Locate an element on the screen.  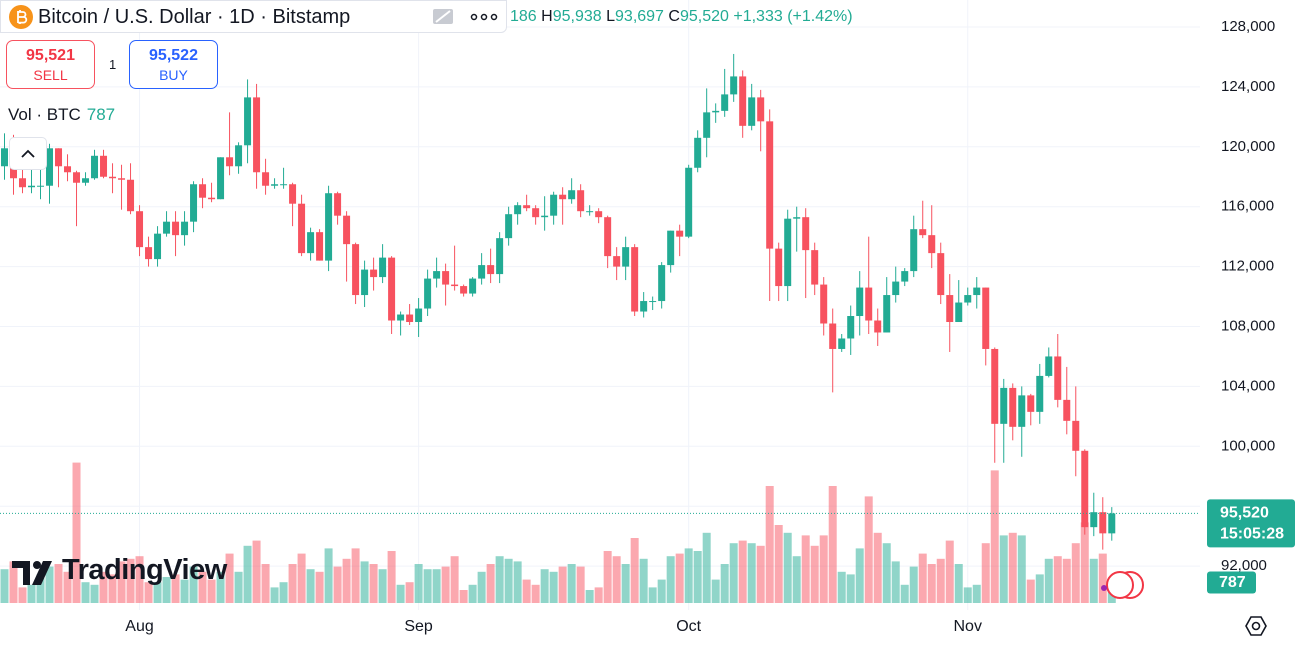
countdown-label: 15:05:28 is located at coordinates (1252, 534).